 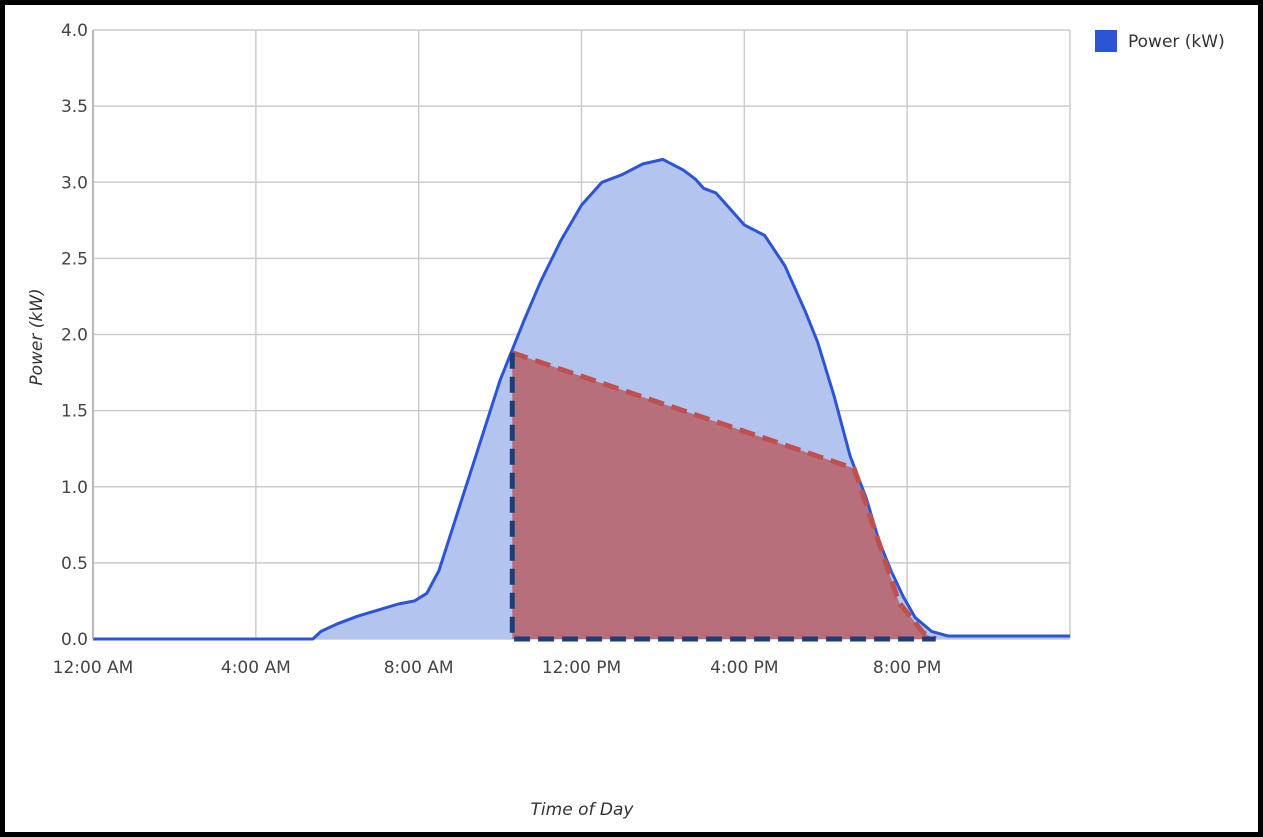 What do you see at coordinates (74, 412) in the screenshot?
I see `y-tick-label: 1.5` at bounding box center [74, 412].